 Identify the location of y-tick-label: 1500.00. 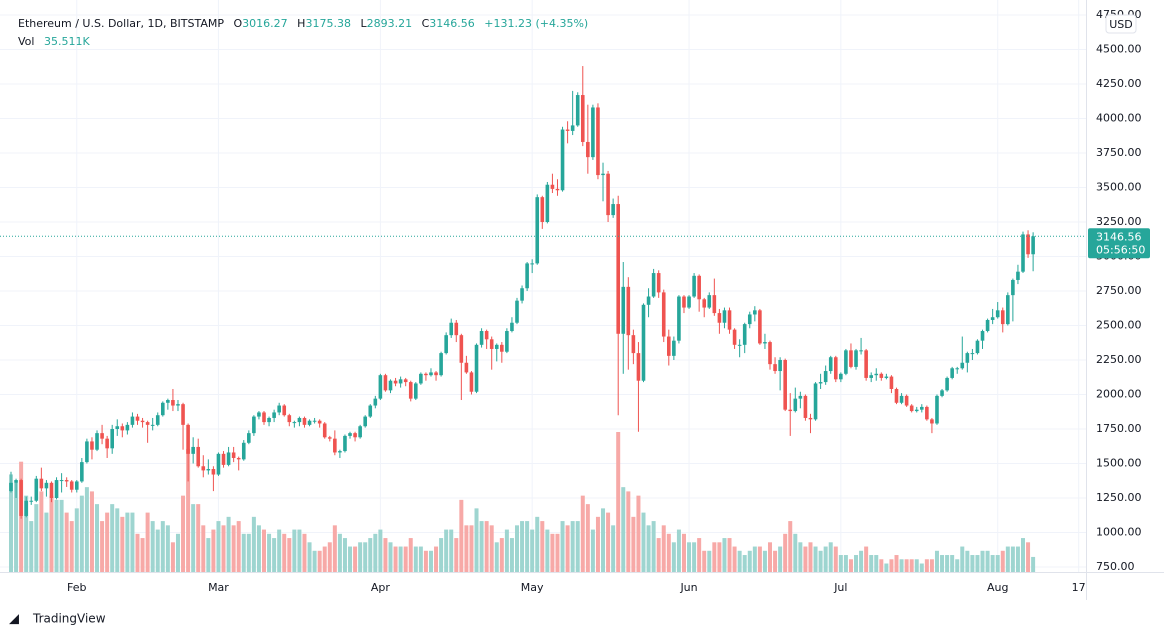
(1119, 463).